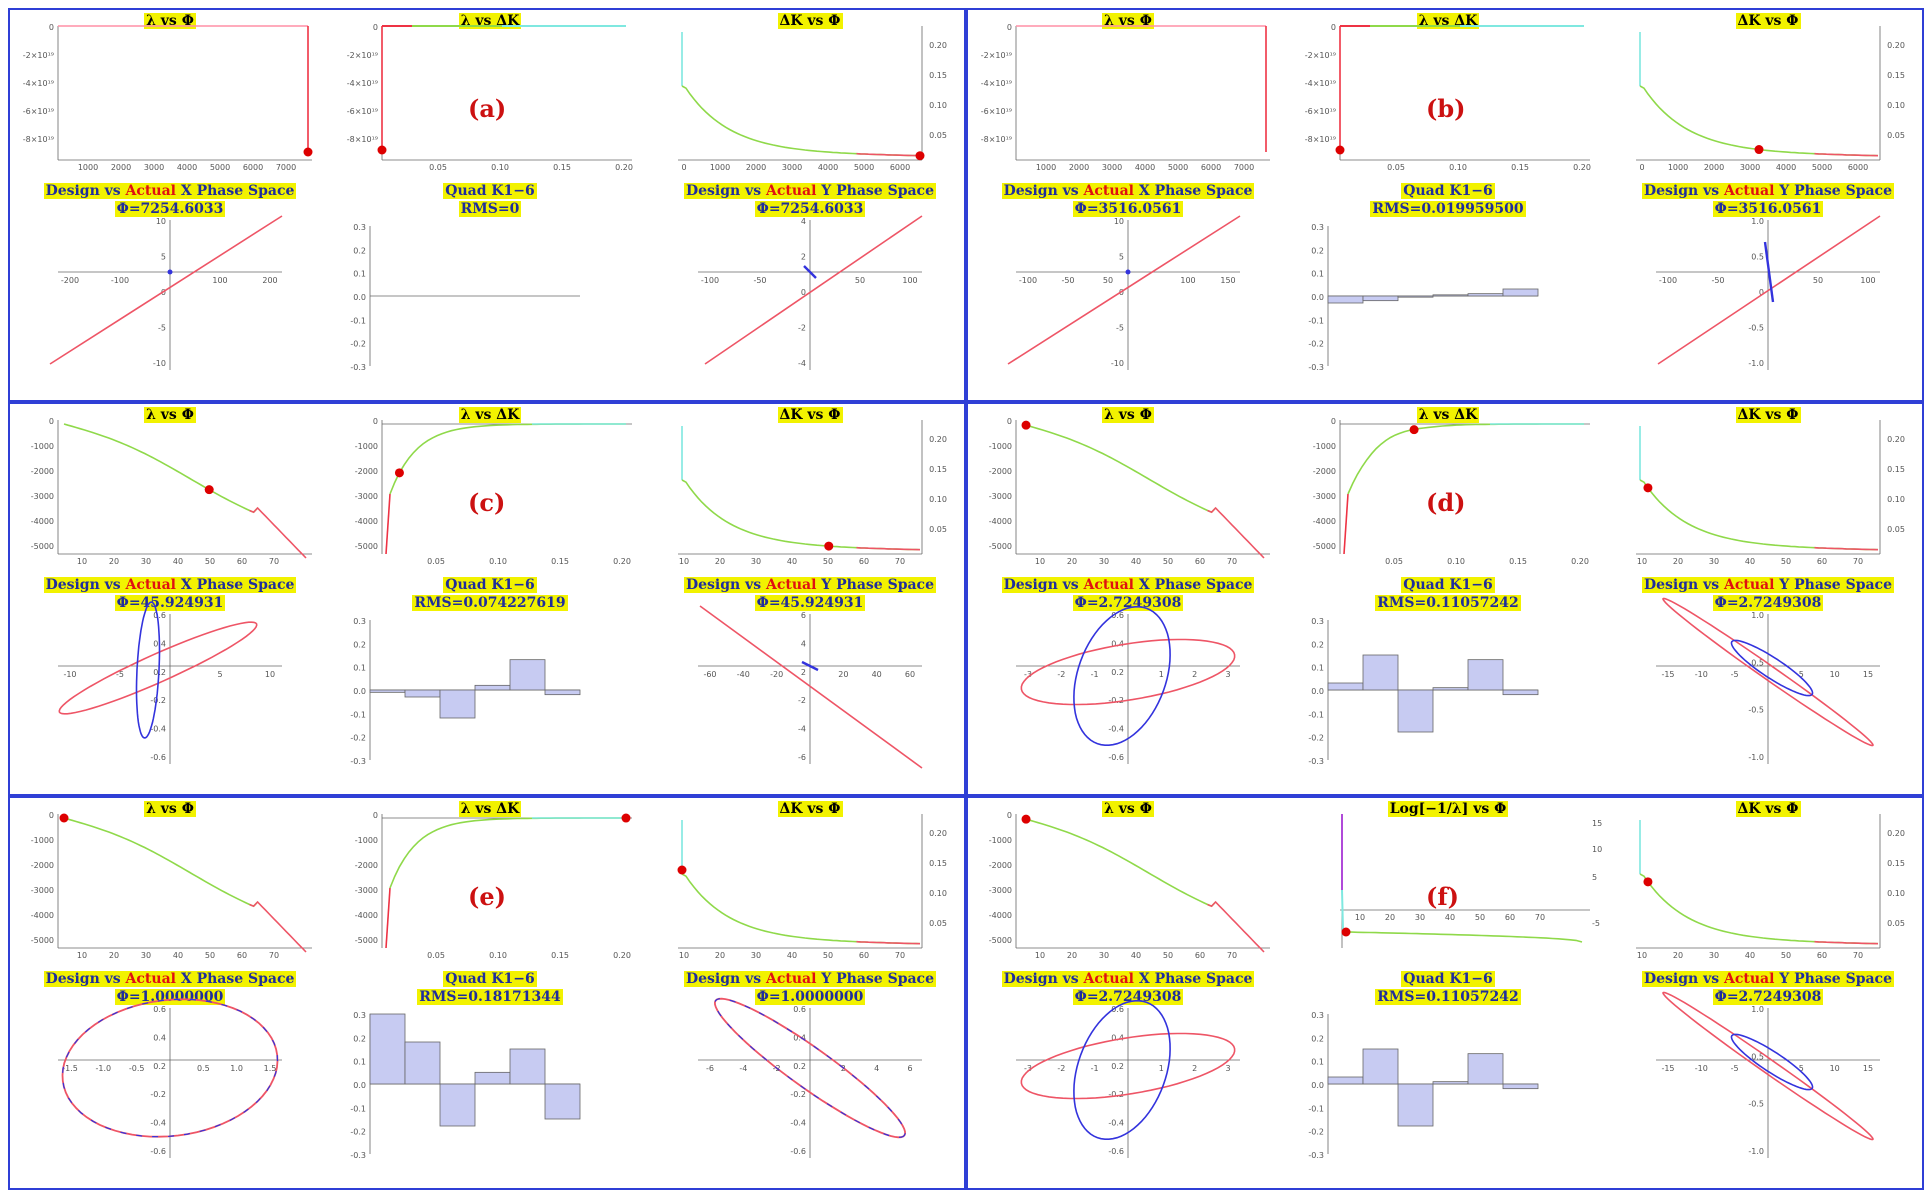 This screenshot has width=1931, height=1192. Describe the element at coordinates (1193, 979) in the screenshot. I see `x-phase-f-title-part: X Phase Space` at that location.